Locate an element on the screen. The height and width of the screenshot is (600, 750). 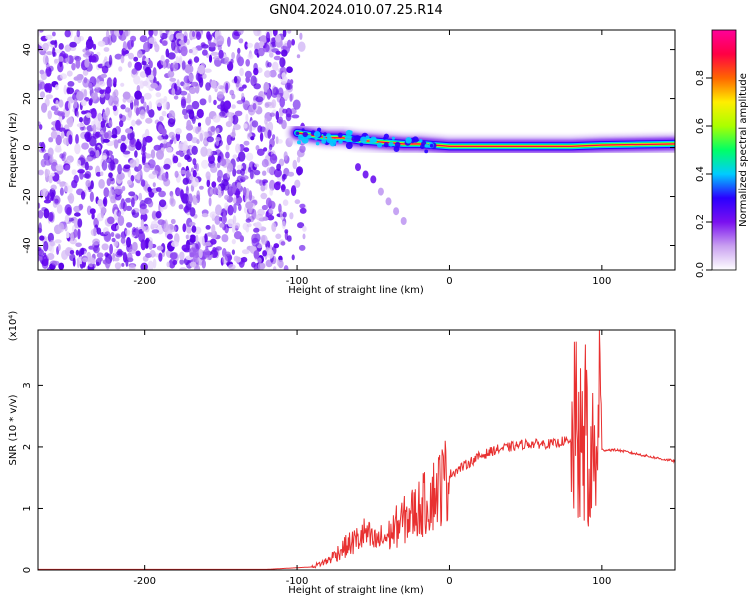
x-tick-label: -100 is located at coordinates (297, 581).